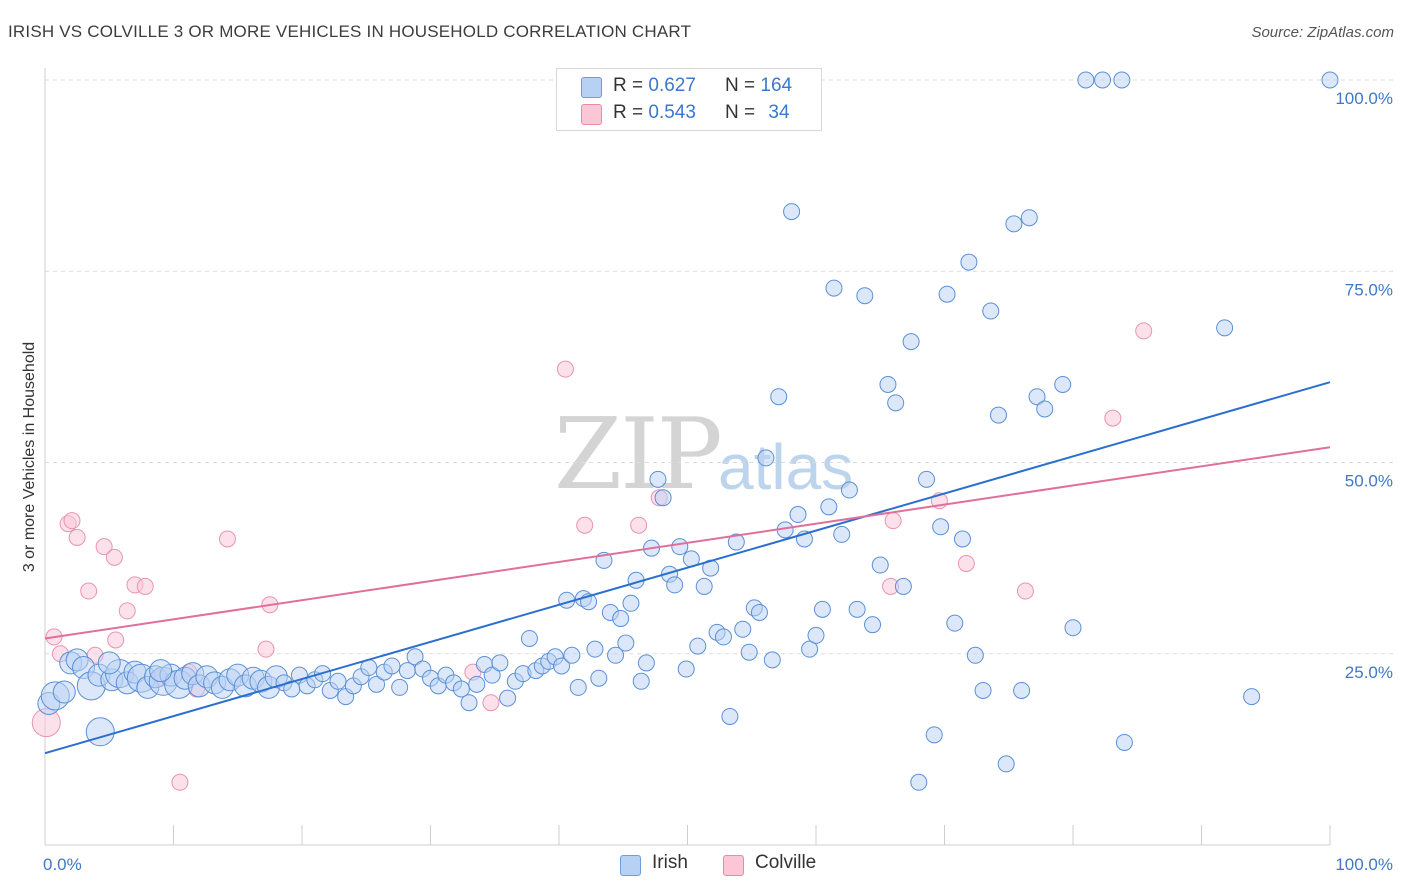  What do you see at coordinates (1322, 32) in the screenshot?
I see `source-credit: Source: ZipAtlas.com` at bounding box center [1322, 32].